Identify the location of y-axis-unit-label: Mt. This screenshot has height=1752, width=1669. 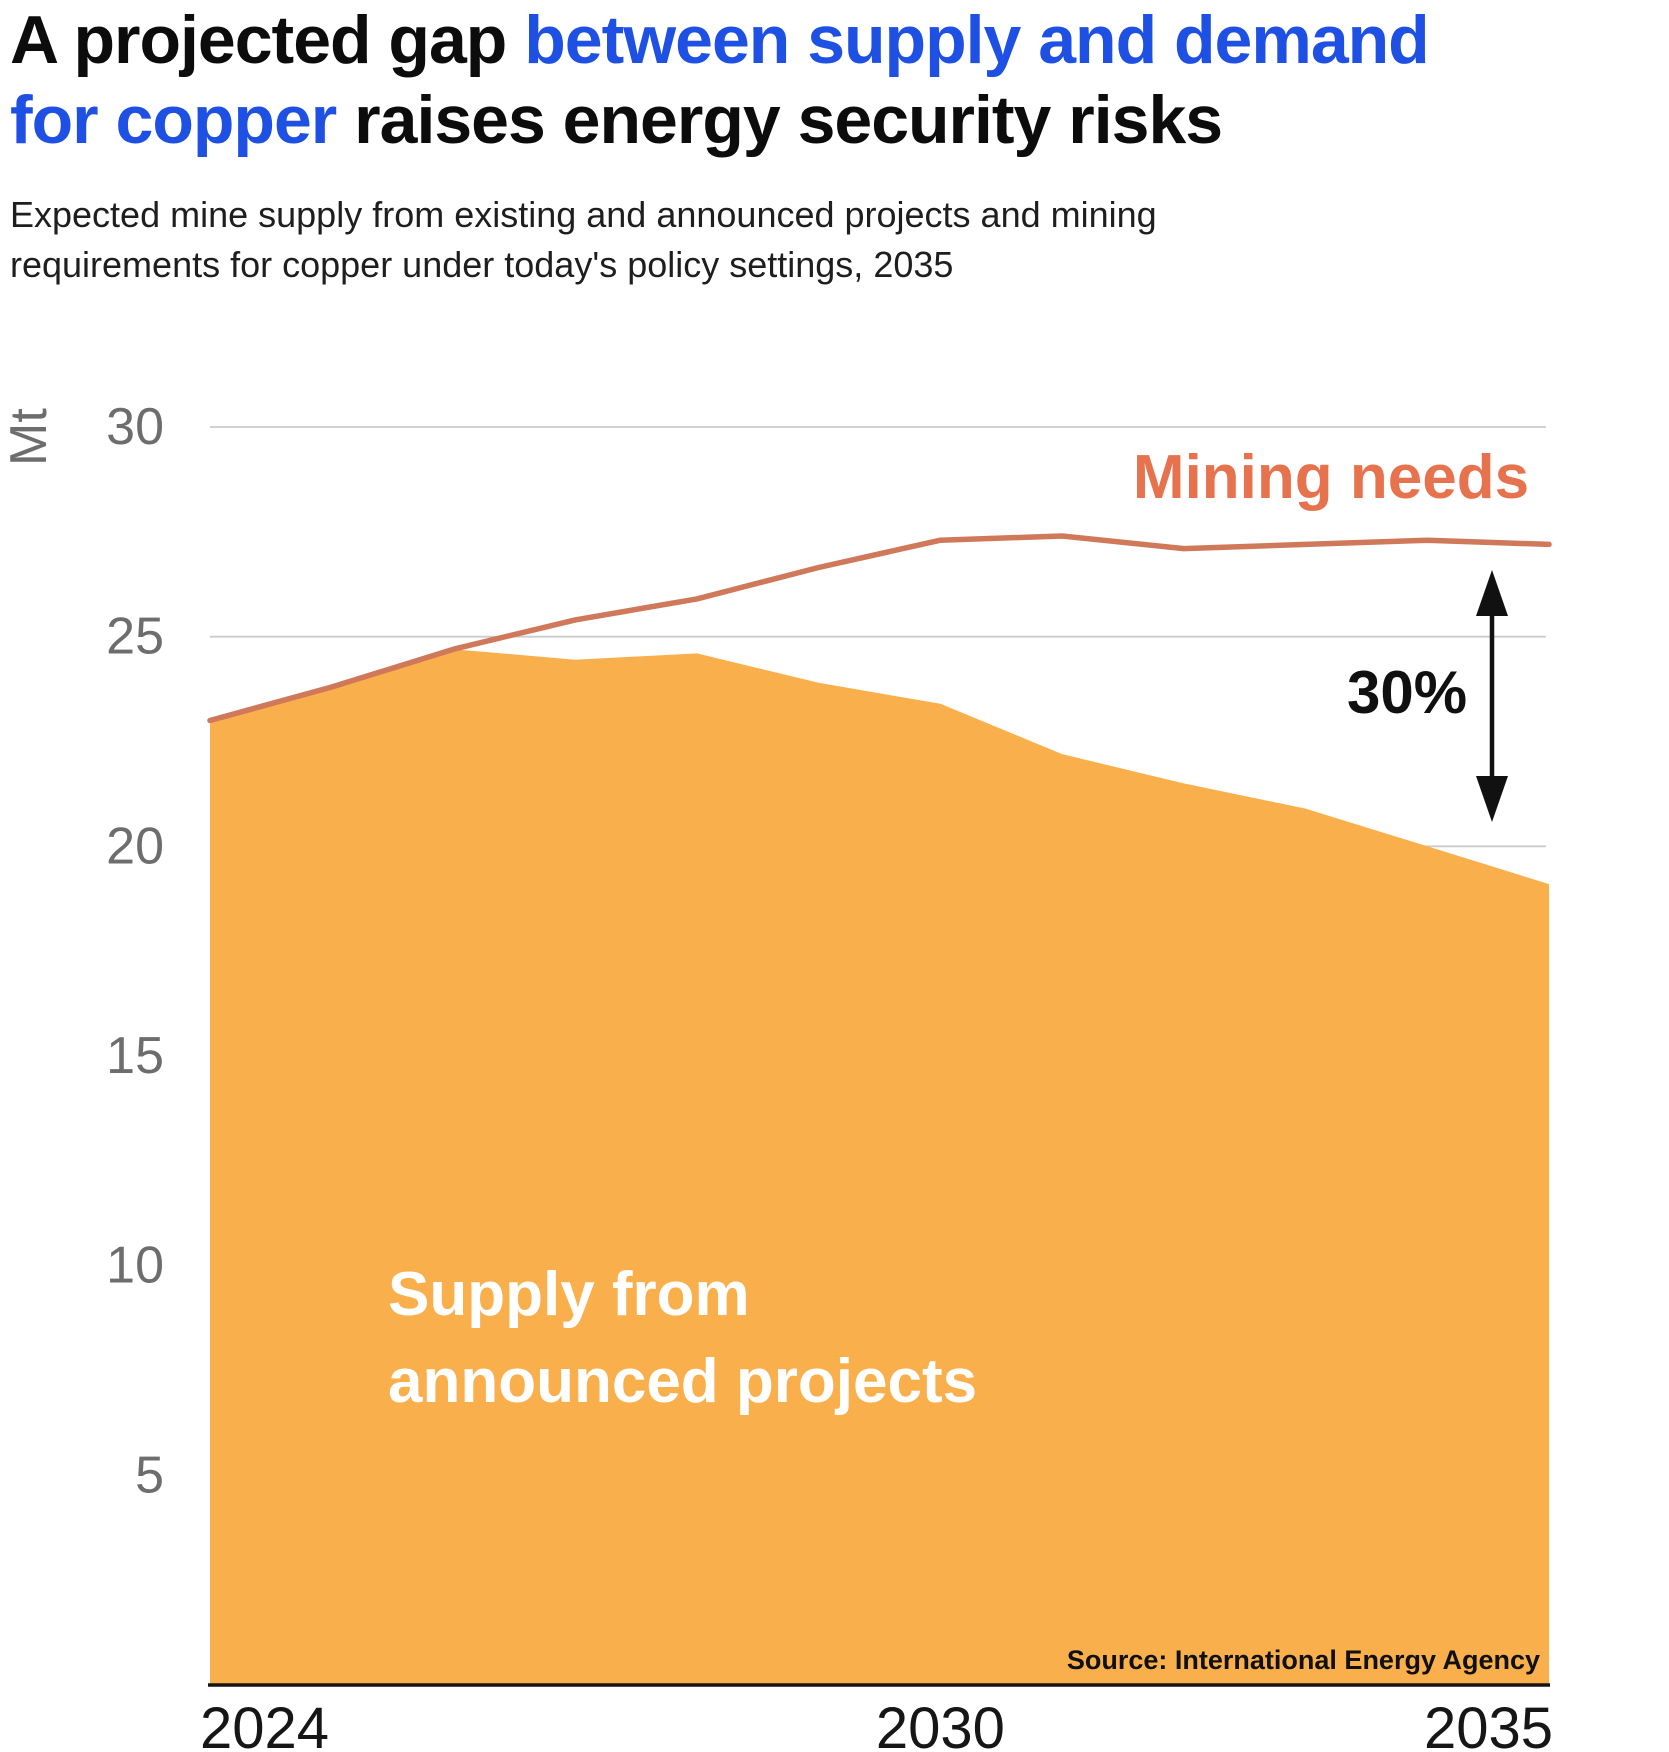
(29, 437).